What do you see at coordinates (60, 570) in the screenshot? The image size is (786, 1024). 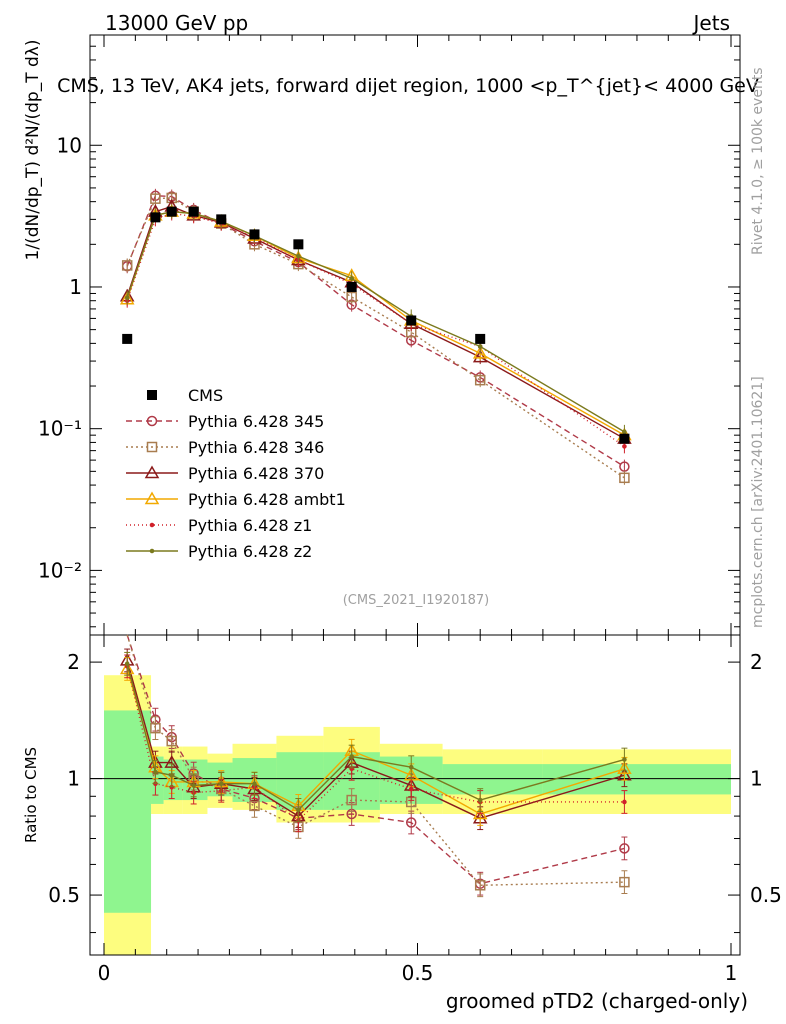 I see `y-tick-label-main: 10⁻²` at bounding box center [60, 570].